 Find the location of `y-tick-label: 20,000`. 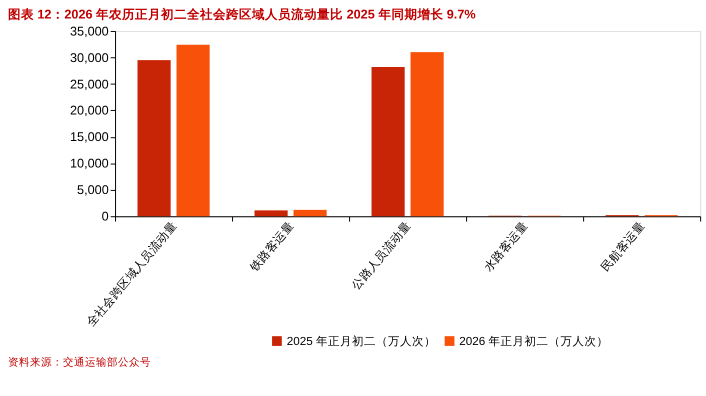

y-tick-label: 20,000 is located at coordinates (89, 111).